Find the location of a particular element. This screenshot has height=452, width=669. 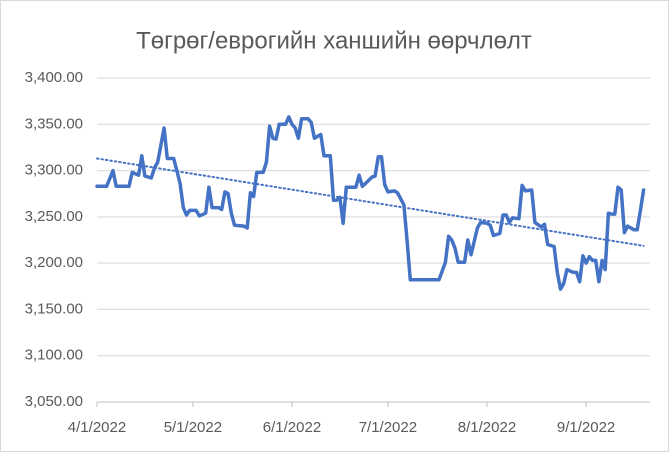

x-tick-label: 7/1/2022 is located at coordinates (388, 427).